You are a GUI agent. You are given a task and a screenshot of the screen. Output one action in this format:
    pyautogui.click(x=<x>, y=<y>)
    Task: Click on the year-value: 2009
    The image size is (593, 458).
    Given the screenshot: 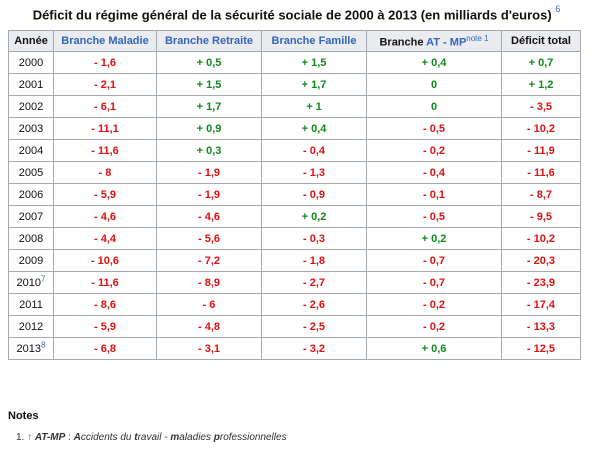 What is the action you would take?
    pyautogui.click(x=31, y=260)
    